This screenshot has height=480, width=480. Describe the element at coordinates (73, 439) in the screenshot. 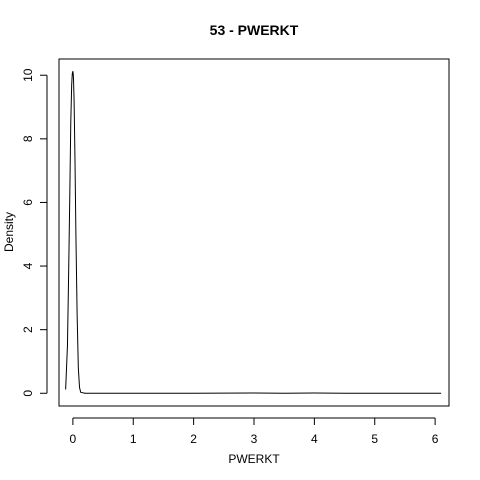

I see `x-tick-label: 0` at that location.